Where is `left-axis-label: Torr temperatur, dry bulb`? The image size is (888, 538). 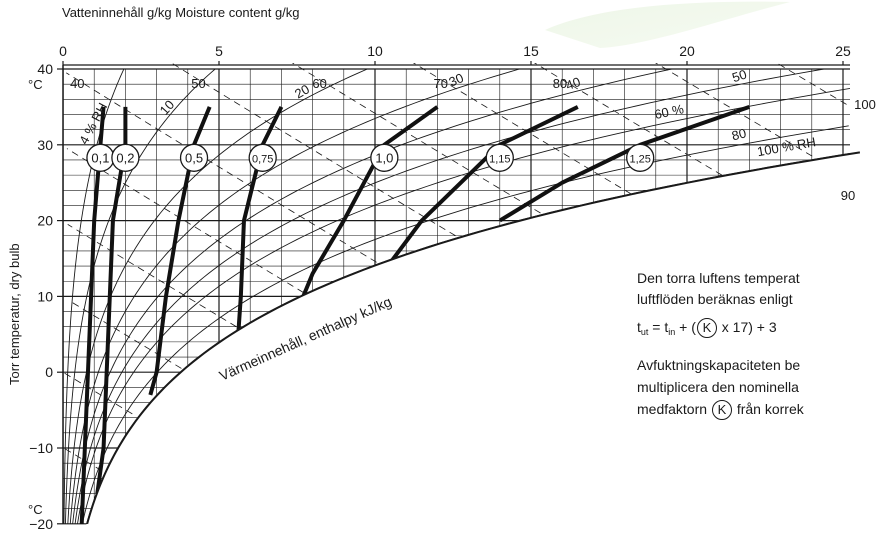
left-axis-label: Torr temperatur, dry bulb is located at coordinates (14, 314).